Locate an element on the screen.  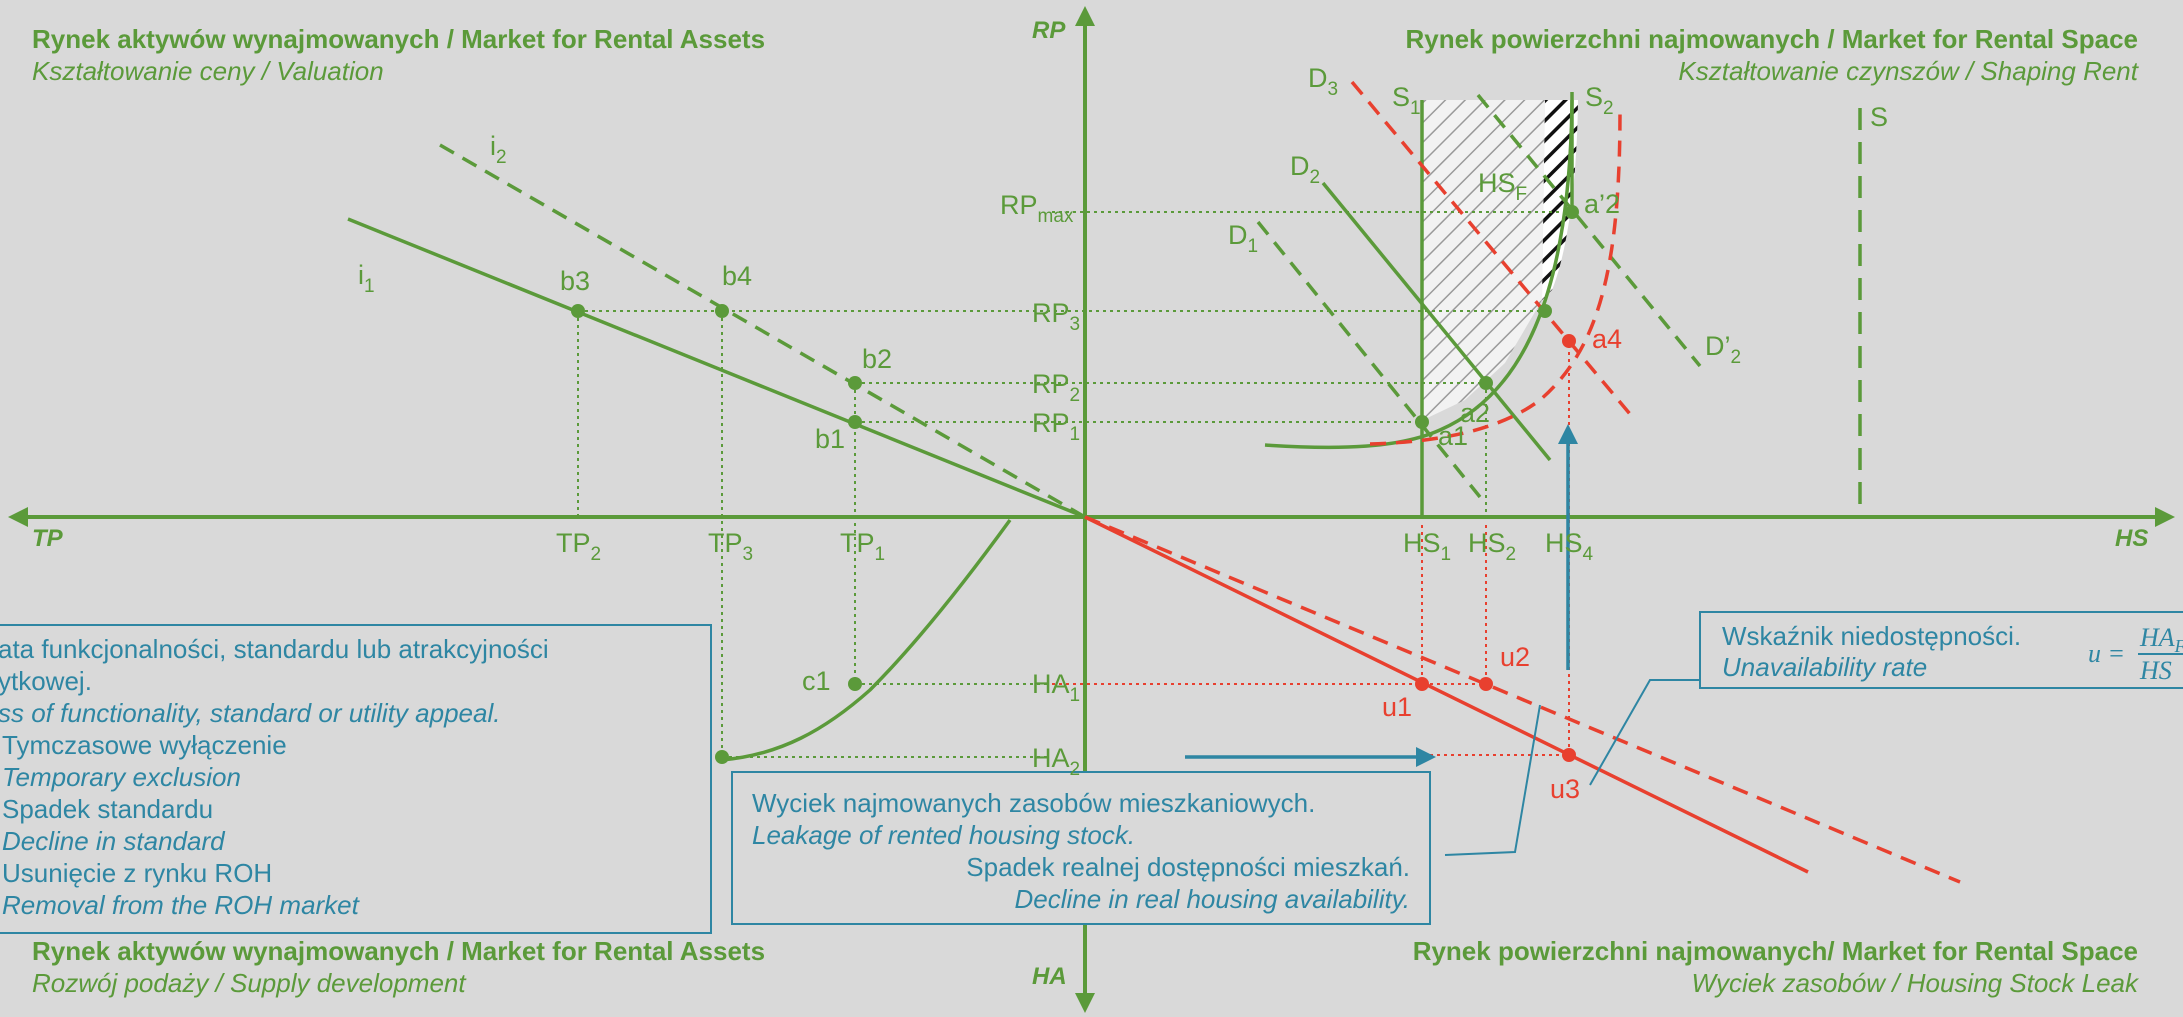
point-b4 is located at coordinates (722, 311).